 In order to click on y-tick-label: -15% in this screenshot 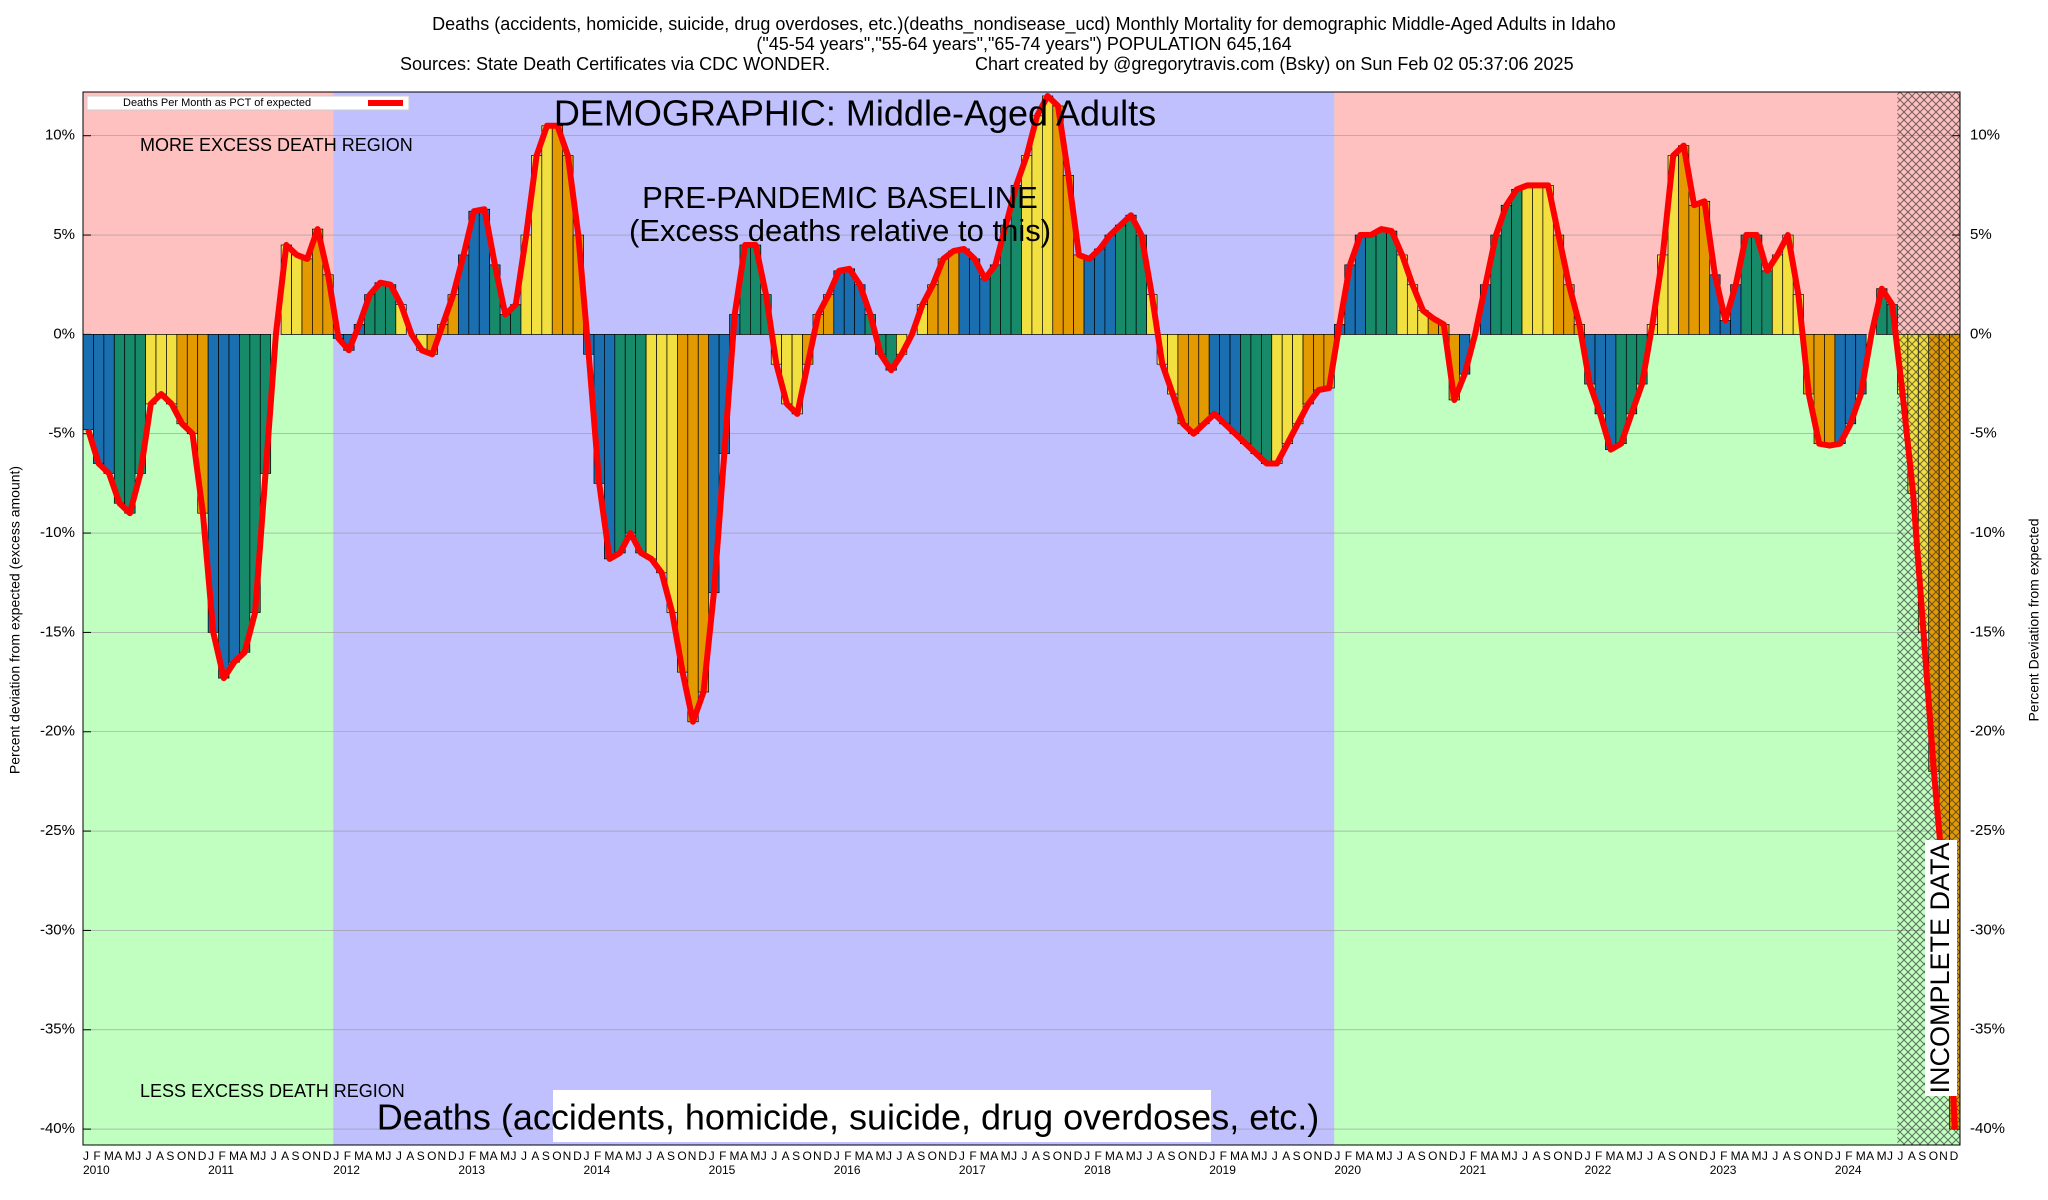, I will do `click(57, 631)`.